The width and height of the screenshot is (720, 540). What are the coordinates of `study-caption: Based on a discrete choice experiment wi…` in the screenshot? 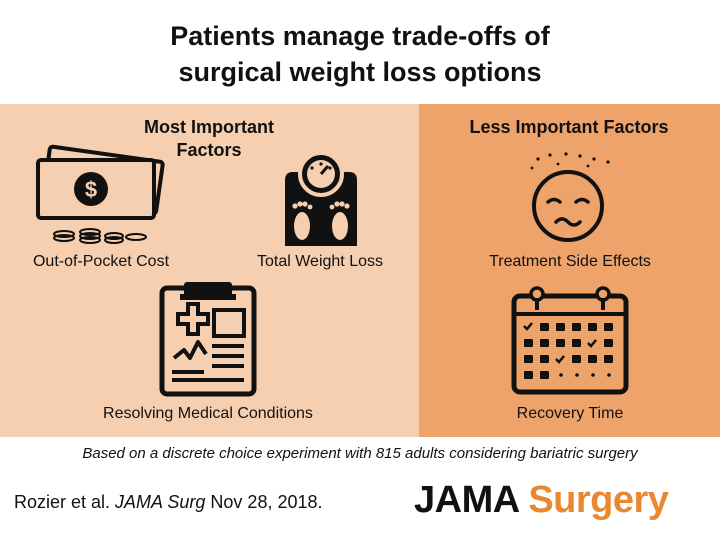 It's located at (360, 453).